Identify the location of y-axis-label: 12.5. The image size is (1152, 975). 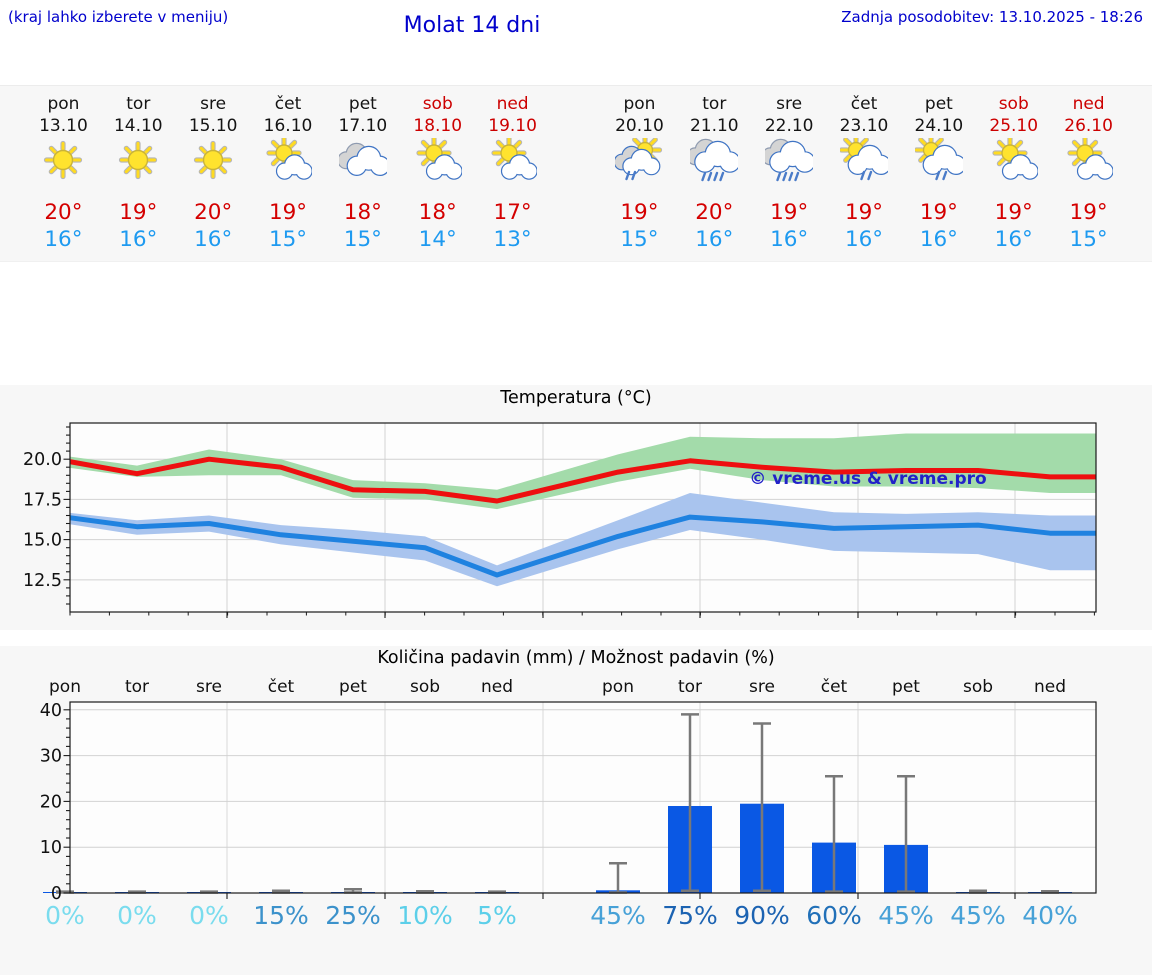
(42, 581).